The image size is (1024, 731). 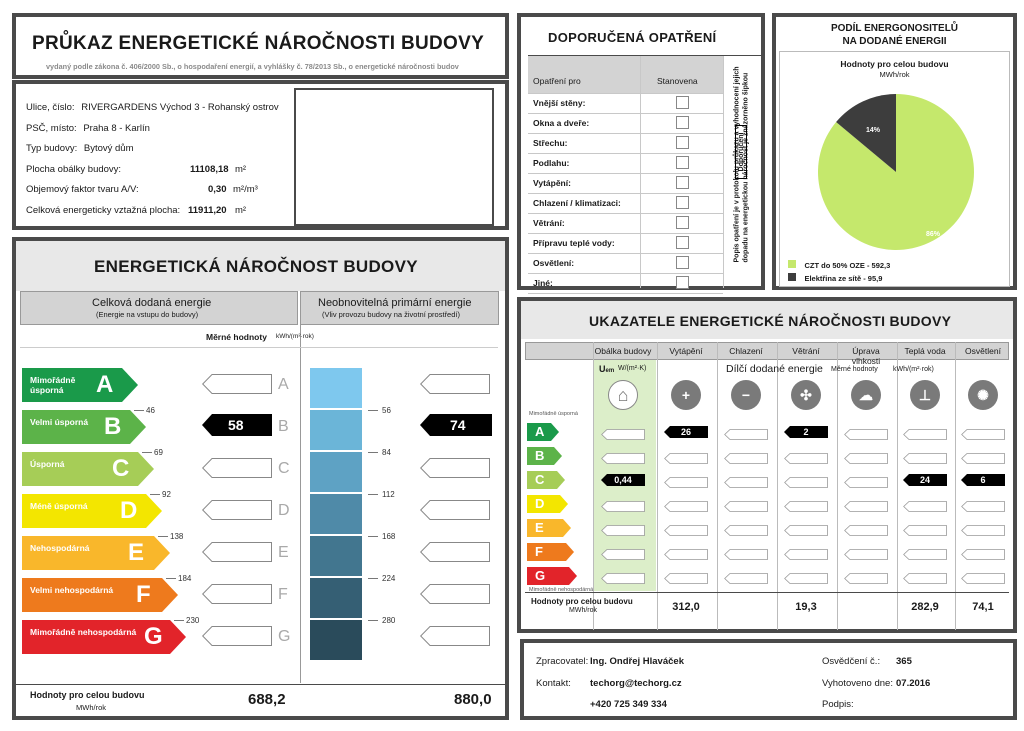 What do you see at coordinates (53, 385) in the screenshot?
I see `class-name: Mimořádně úsporná` at bounding box center [53, 385].